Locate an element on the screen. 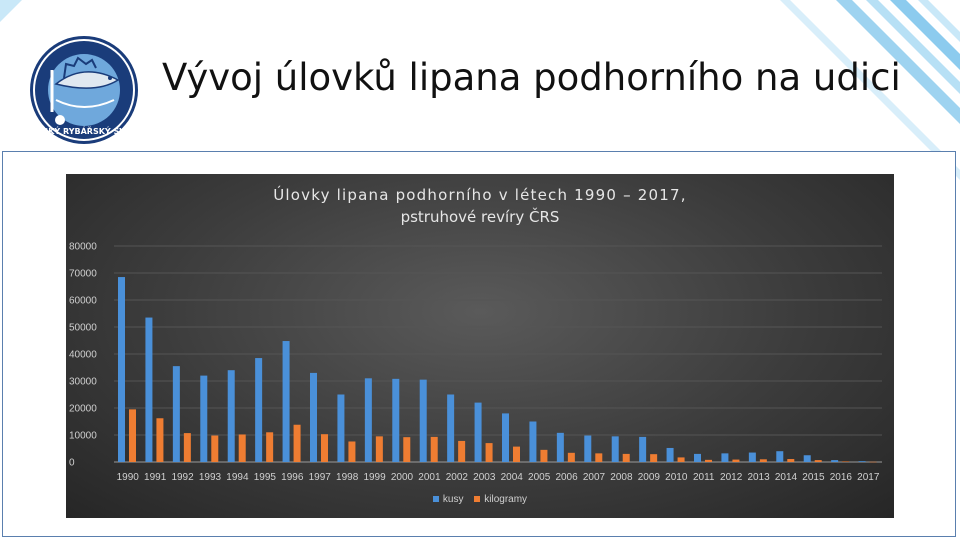 The height and width of the screenshot is (540, 960). bar-kusy-1994 is located at coordinates (231, 416).